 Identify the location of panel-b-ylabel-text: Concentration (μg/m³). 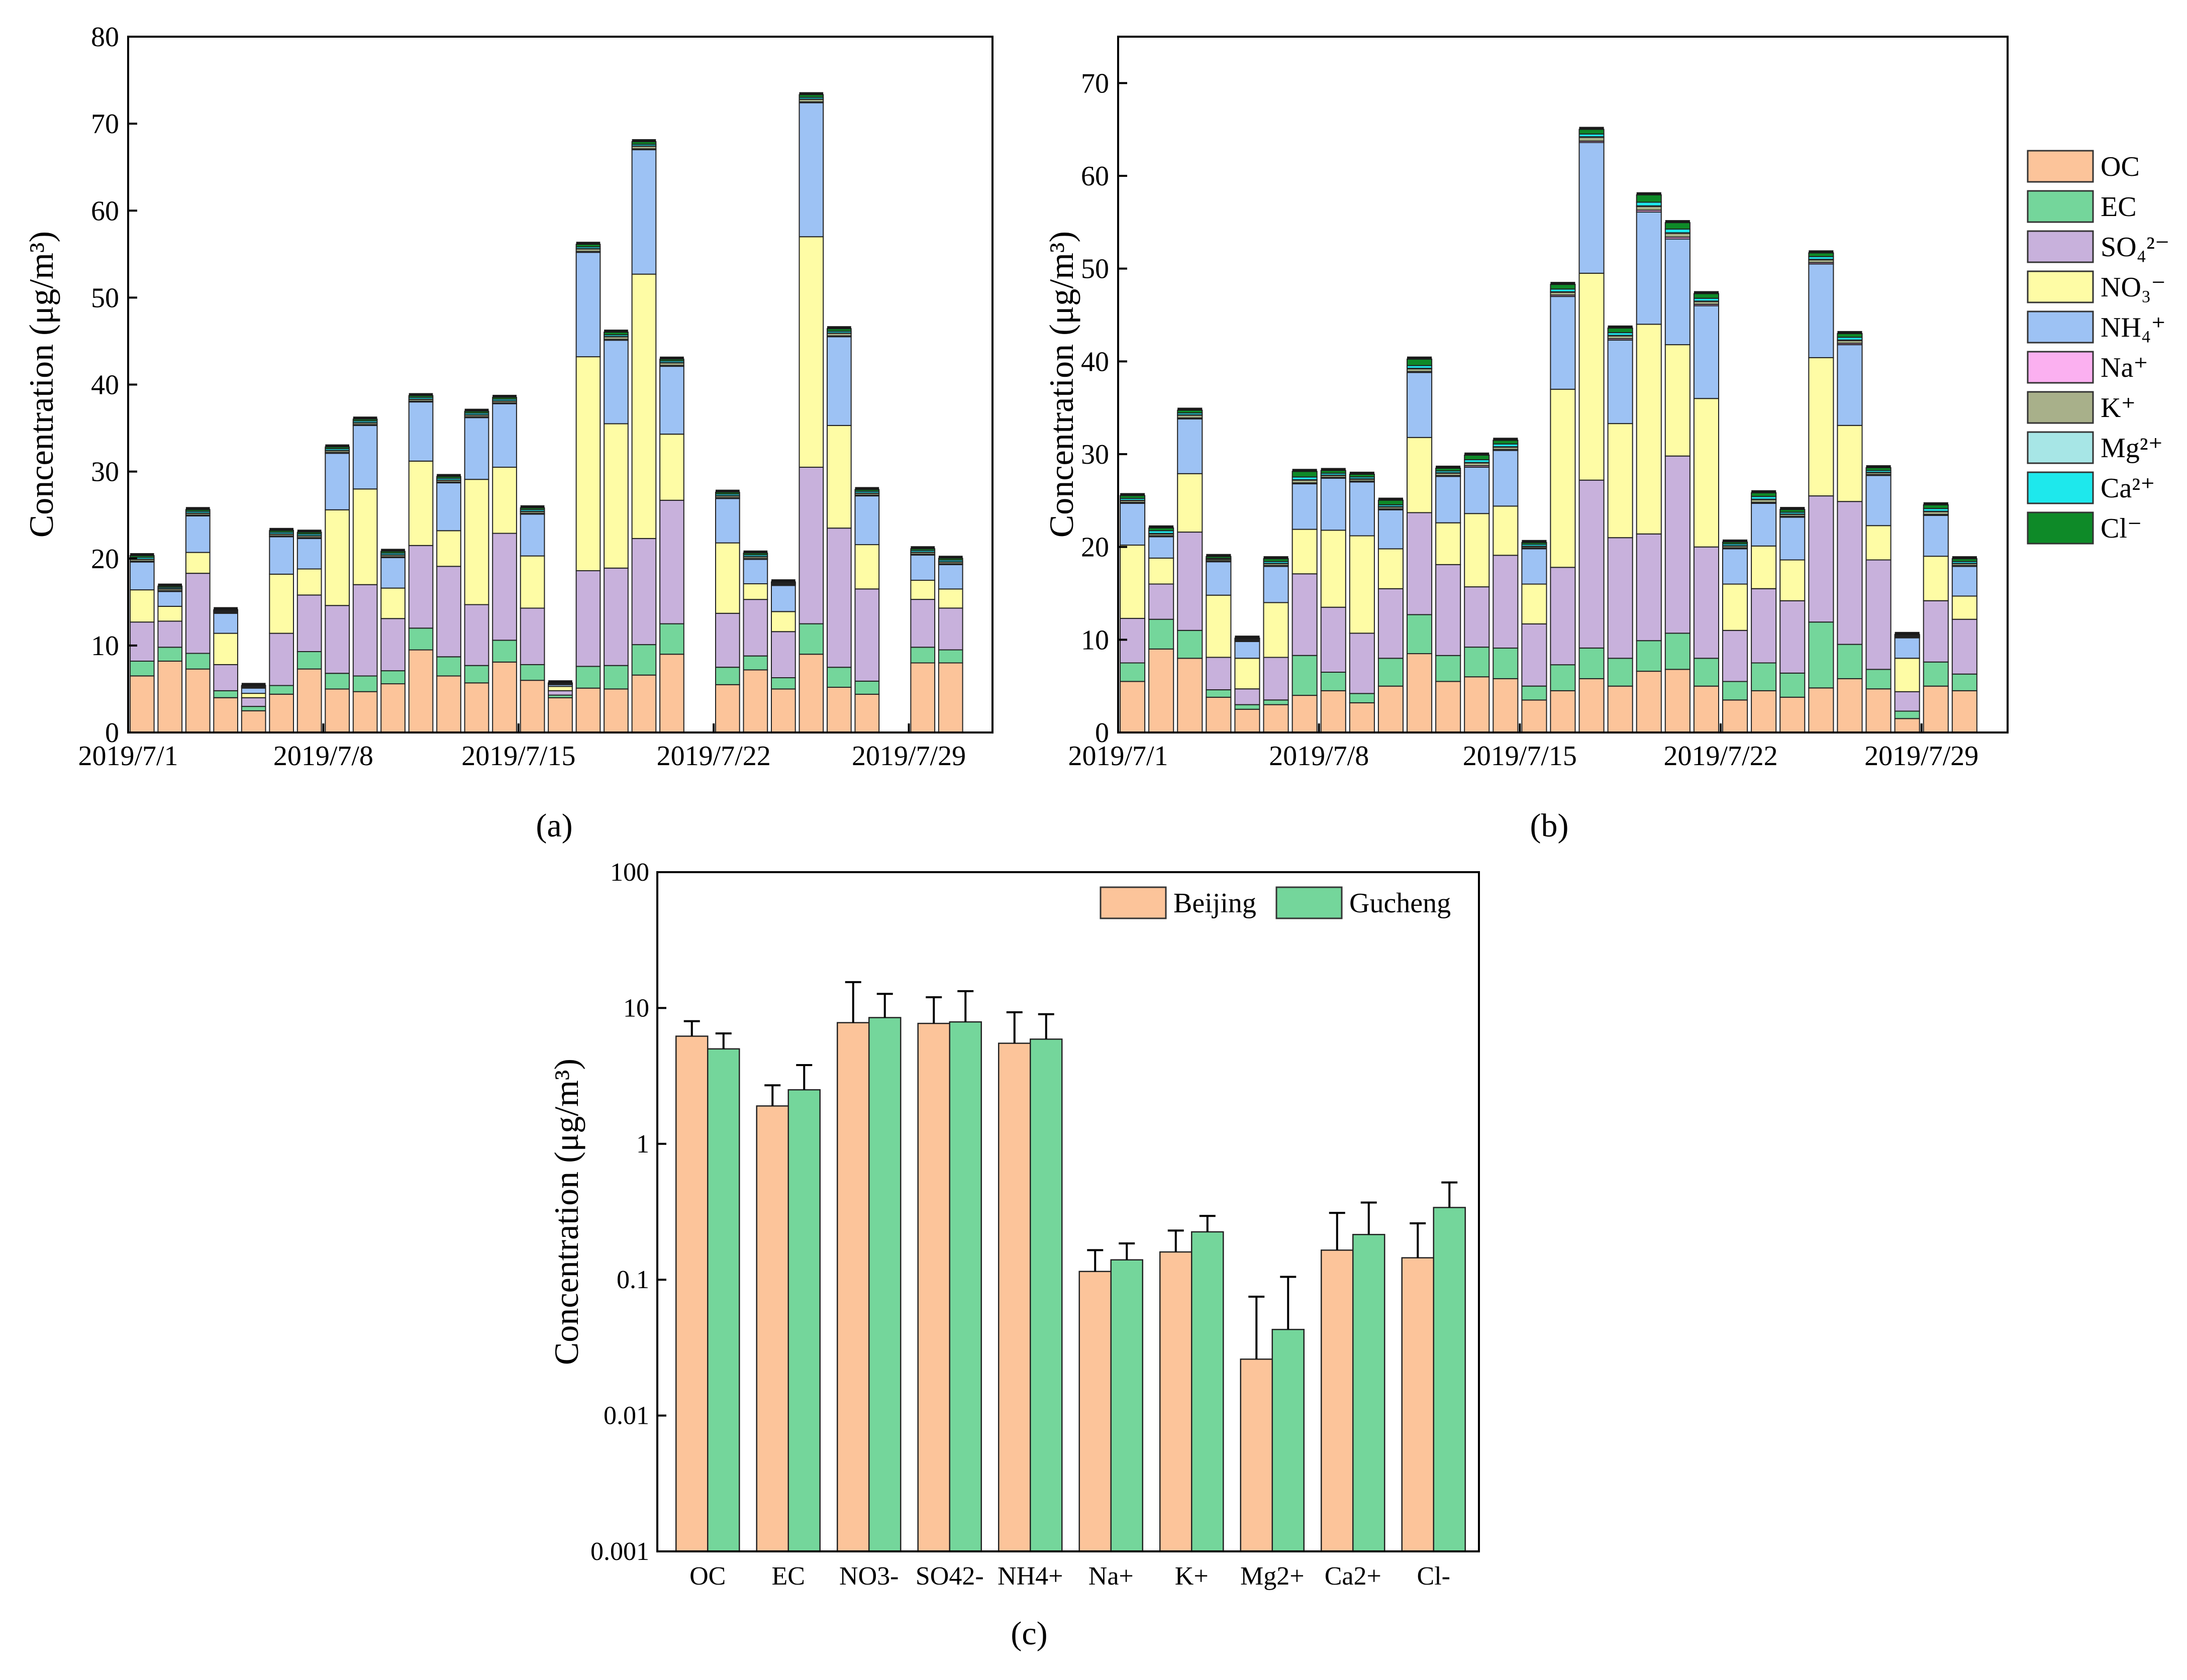
(1061, 384).